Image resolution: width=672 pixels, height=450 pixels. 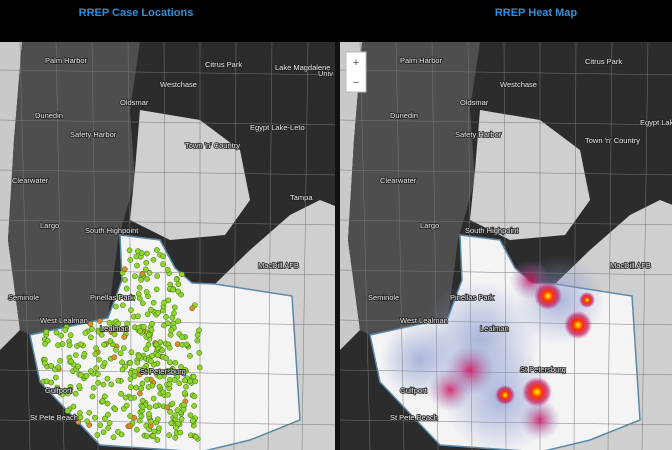 I want to click on place-label: West Lealman, so click(x=424, y=320).